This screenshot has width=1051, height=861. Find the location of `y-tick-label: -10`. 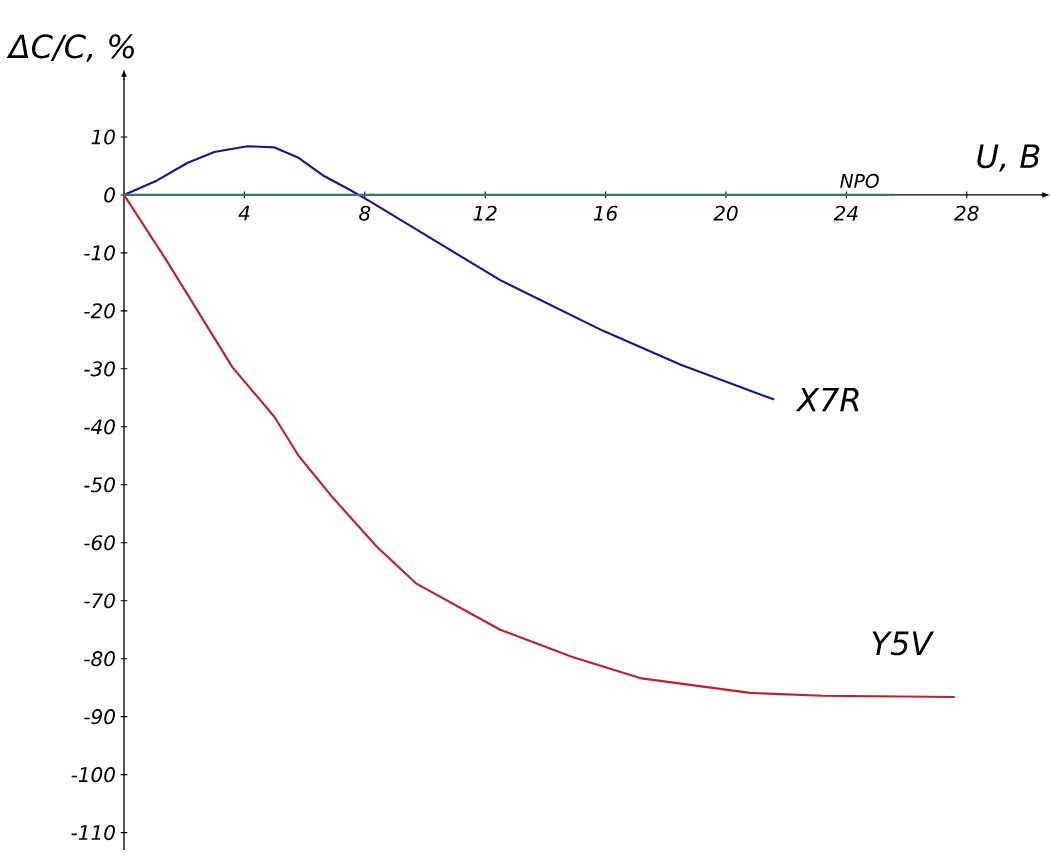

y-tick-label: -10 is located at coordinates (99, 253).